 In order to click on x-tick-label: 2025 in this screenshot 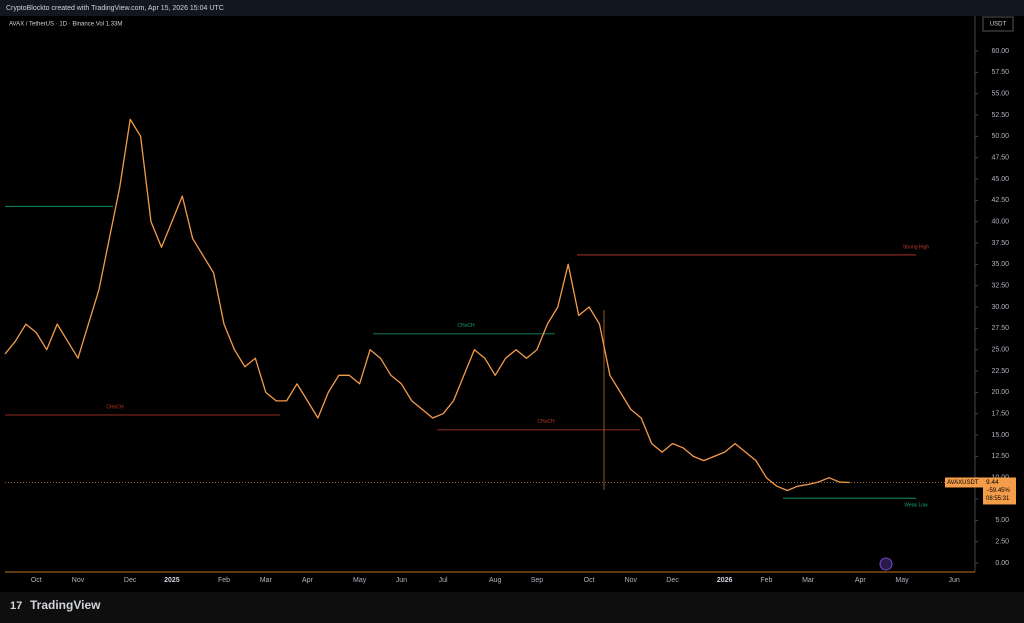, I will do `click(172, 580)`.